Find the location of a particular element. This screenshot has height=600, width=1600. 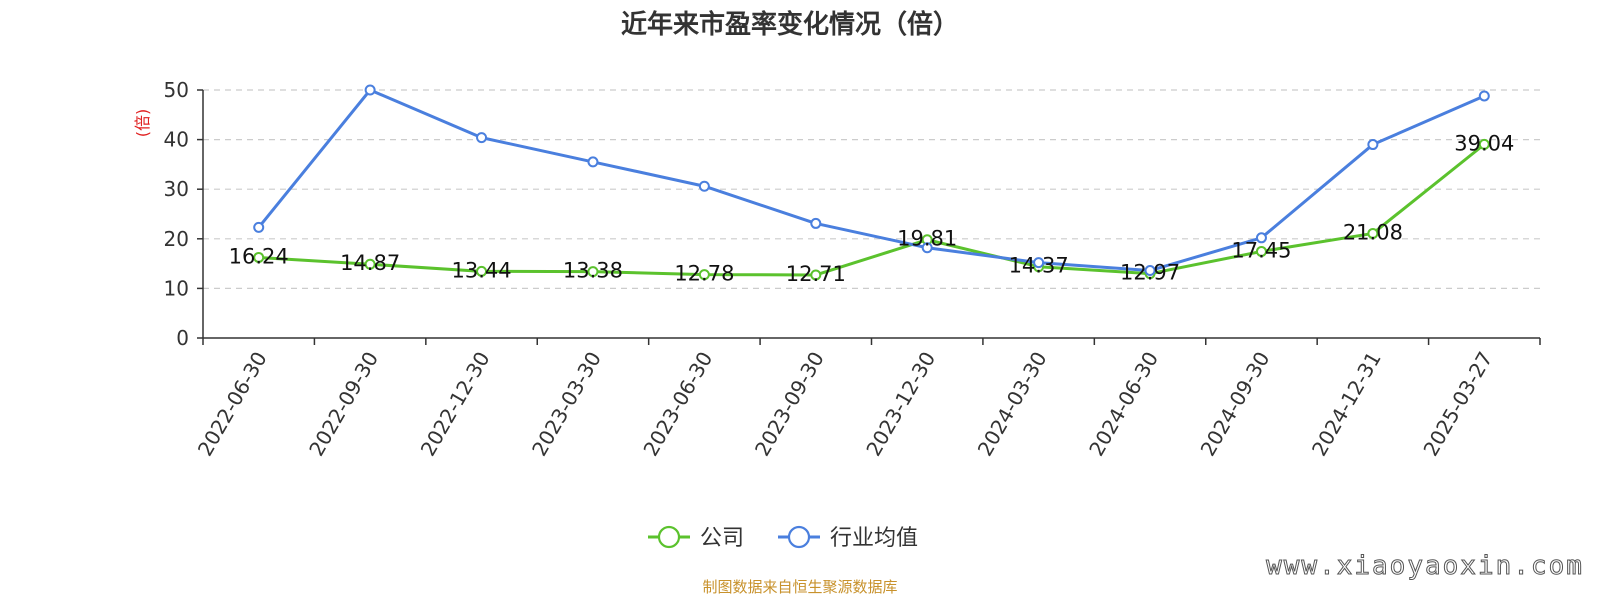

legend-item-1: 行业均值 is located at coordinates (848, 538).